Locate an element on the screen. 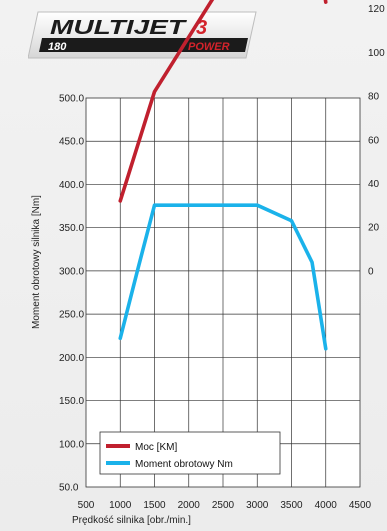 This screenshot has height=531, width=387. x-tick-label: 4500 is located at coordinates (360, 505).